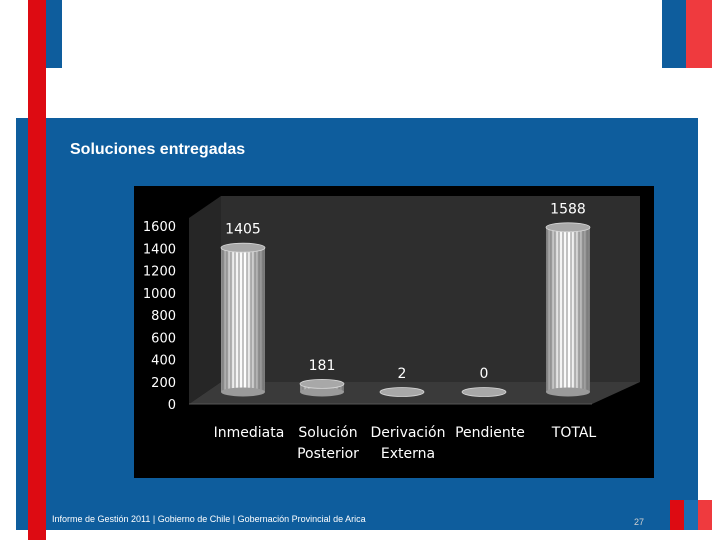 This screenshot has width=720, height=540. Describe the element at coordinates (691, 515) in the screenshot. I see `corner-block-blue-bottom` at that location.